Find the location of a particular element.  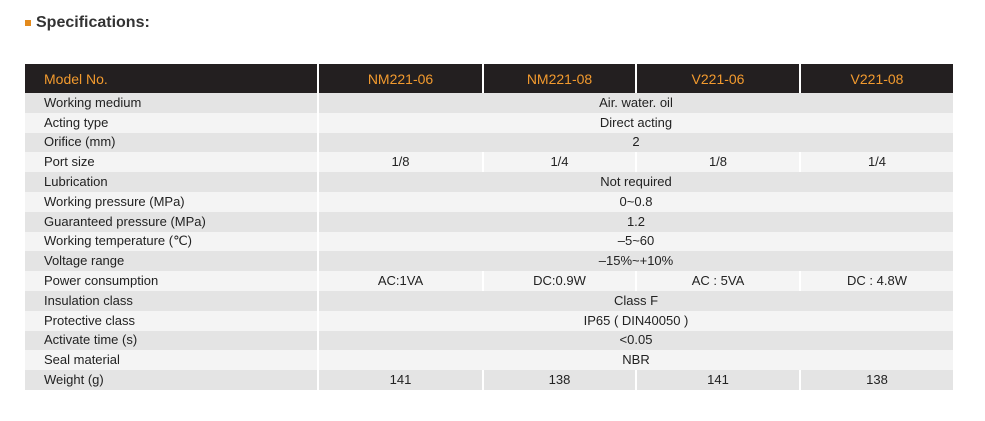

row: Port size 1/8 1/4 1/8 1/4 is located at coordinates (489, 162).